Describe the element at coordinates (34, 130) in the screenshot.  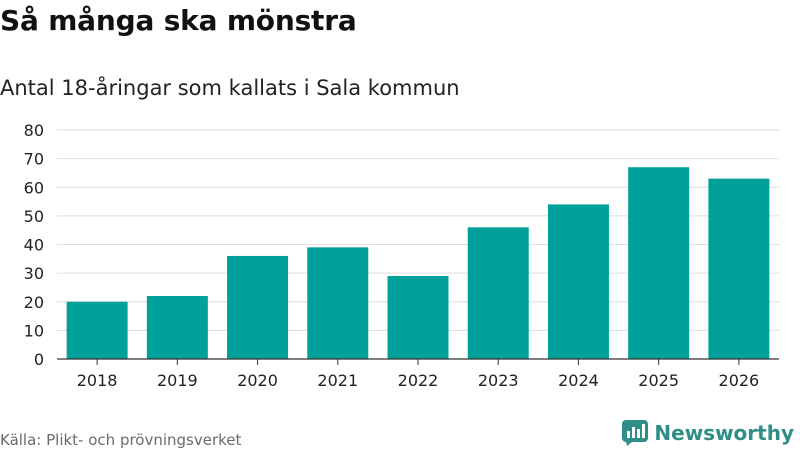
I see `y-tick-label-80: 80` at that location.